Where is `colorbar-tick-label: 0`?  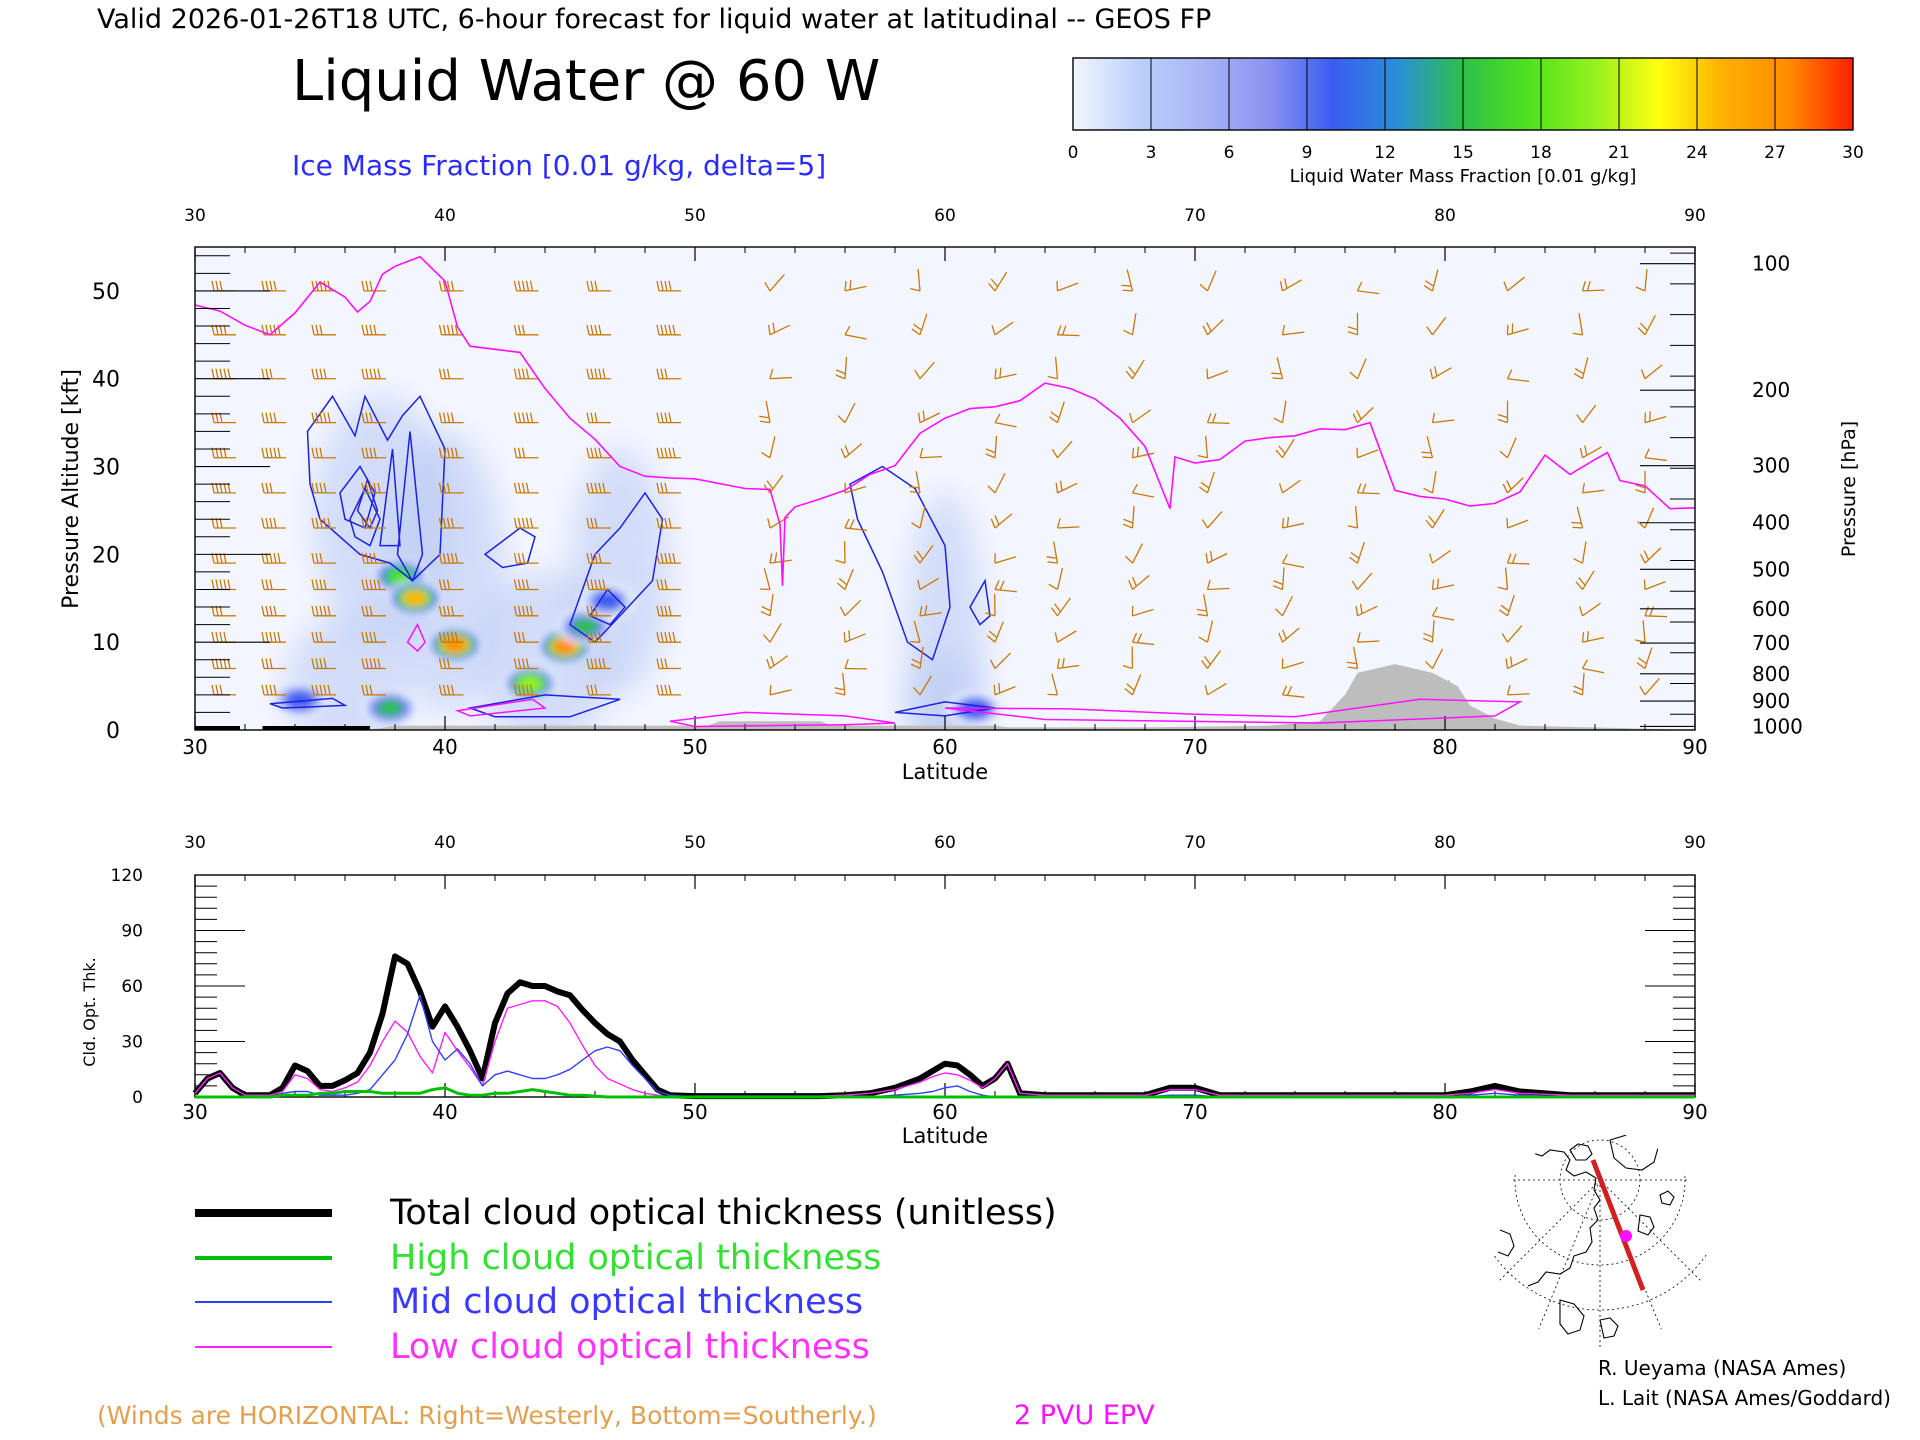
colorbar-tick-label: 0 is located at coordinates (1073, 153).